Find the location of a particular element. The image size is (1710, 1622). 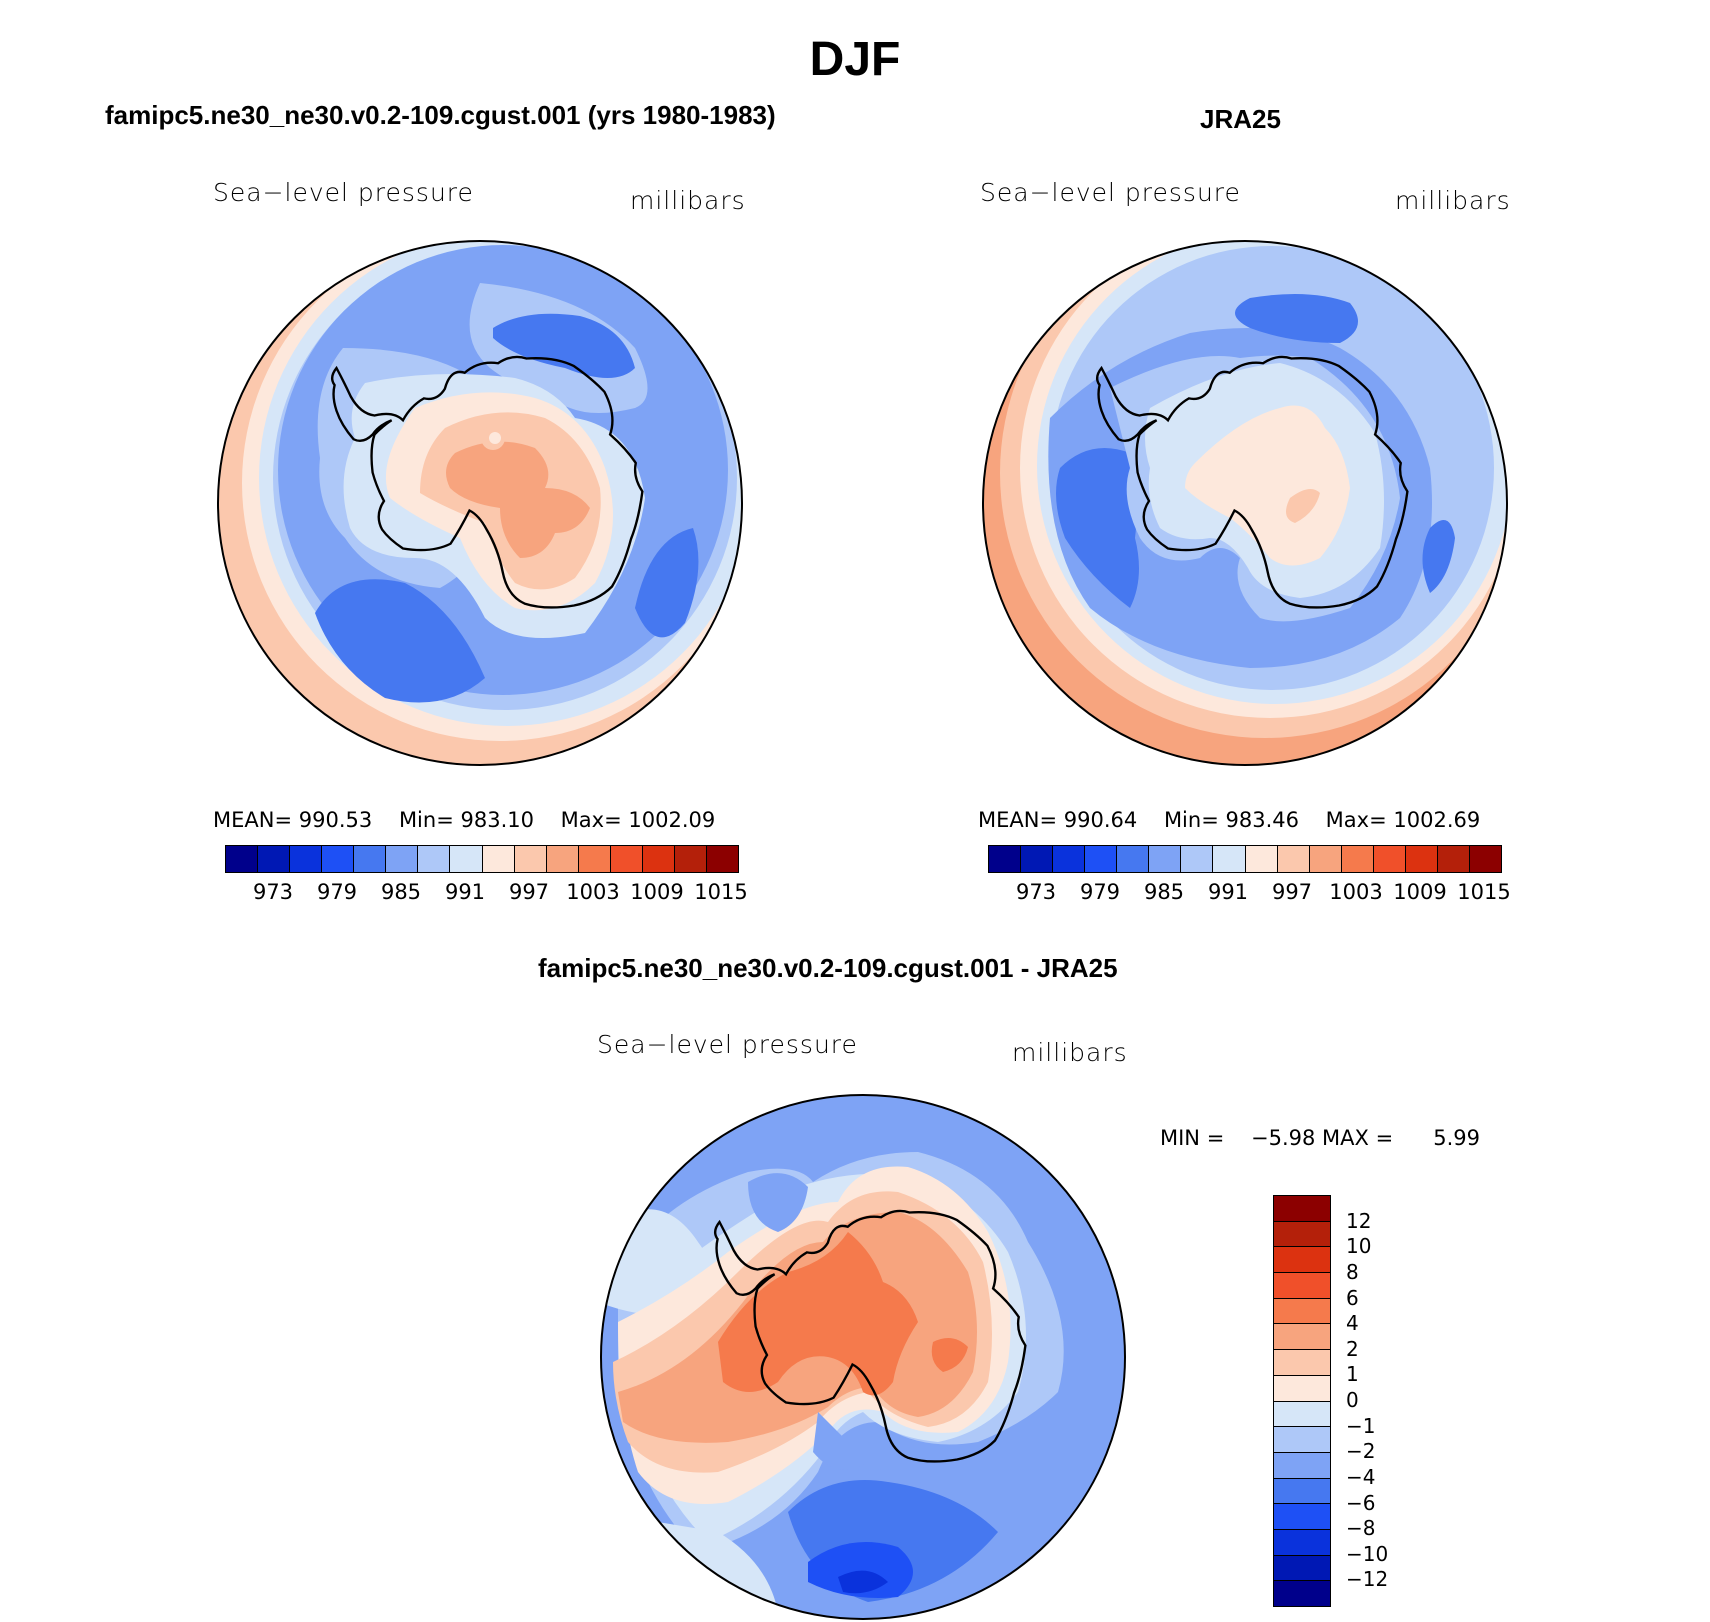

panel-3-max-label: MAX = is located at coordinates (1358, 1138).